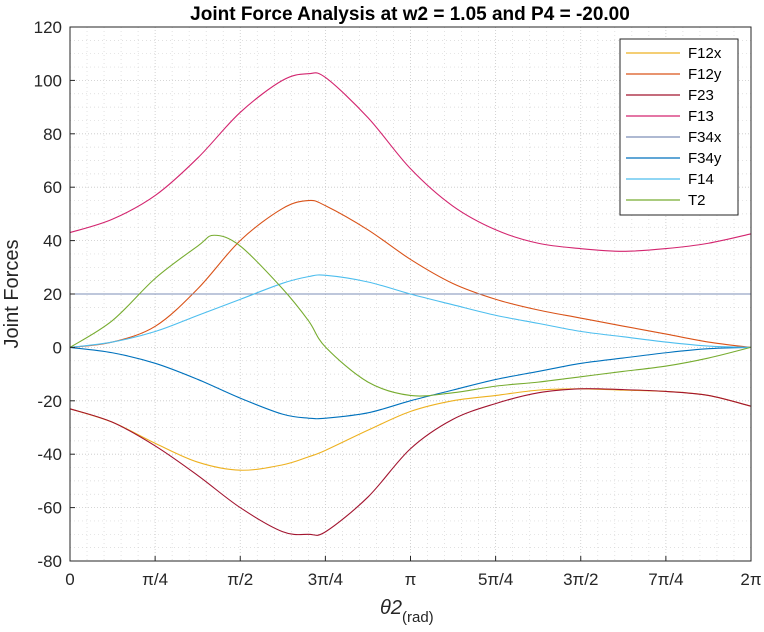  I want to click on x-axis-label: θ2(rad), so click(407, 611).